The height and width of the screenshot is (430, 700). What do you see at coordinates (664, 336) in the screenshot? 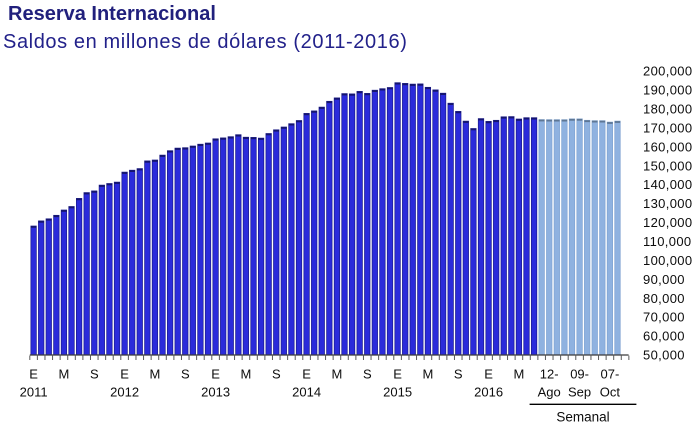
I see `svg-text: 60,000` at bounding box center [664, 336].